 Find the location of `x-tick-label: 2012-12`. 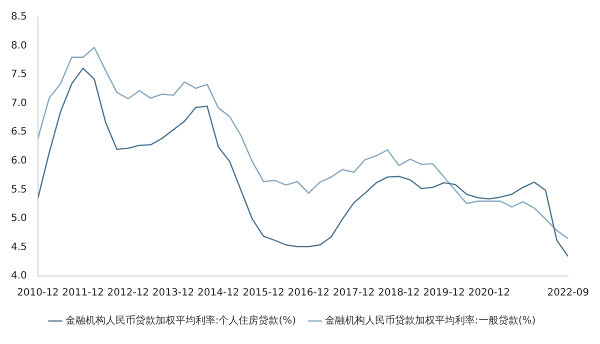

x-tick-label: 2012-12 is located at coordinates (128, 293).